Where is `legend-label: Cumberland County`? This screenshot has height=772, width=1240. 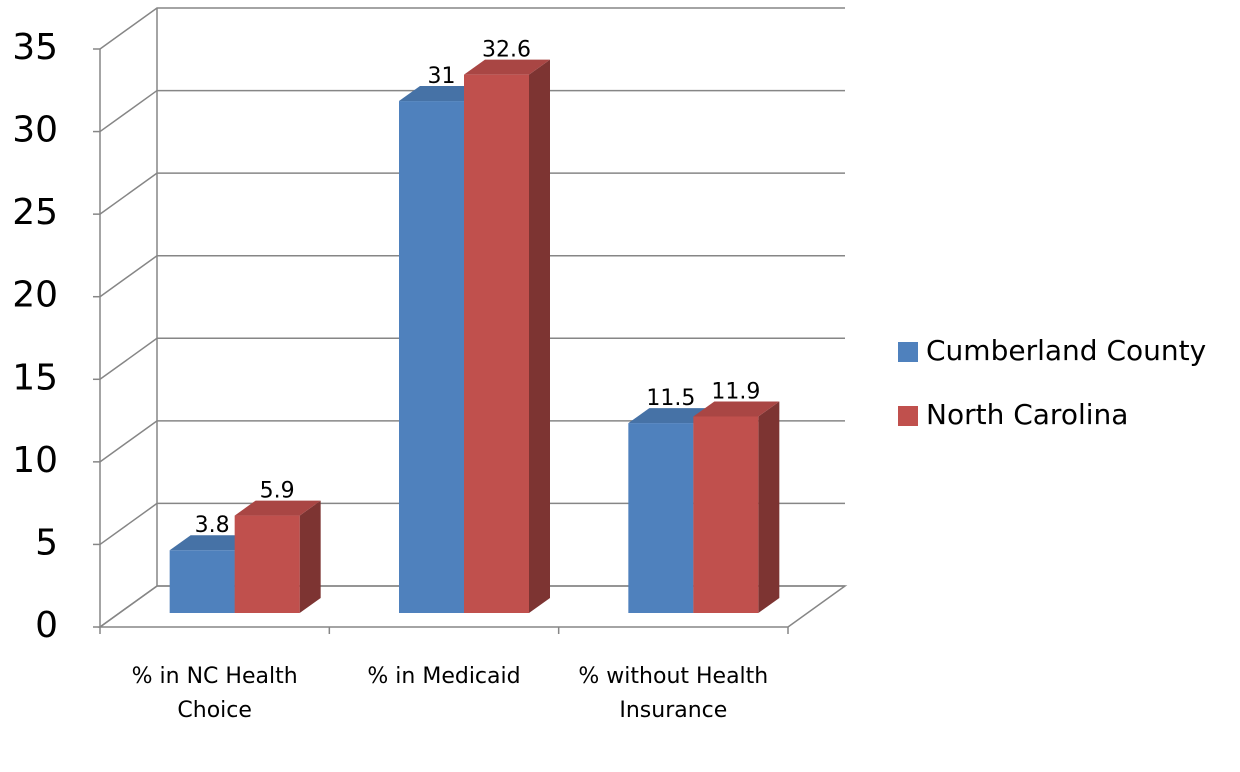 legend-label: Cumberland County is located at coordinates (1066, 350).